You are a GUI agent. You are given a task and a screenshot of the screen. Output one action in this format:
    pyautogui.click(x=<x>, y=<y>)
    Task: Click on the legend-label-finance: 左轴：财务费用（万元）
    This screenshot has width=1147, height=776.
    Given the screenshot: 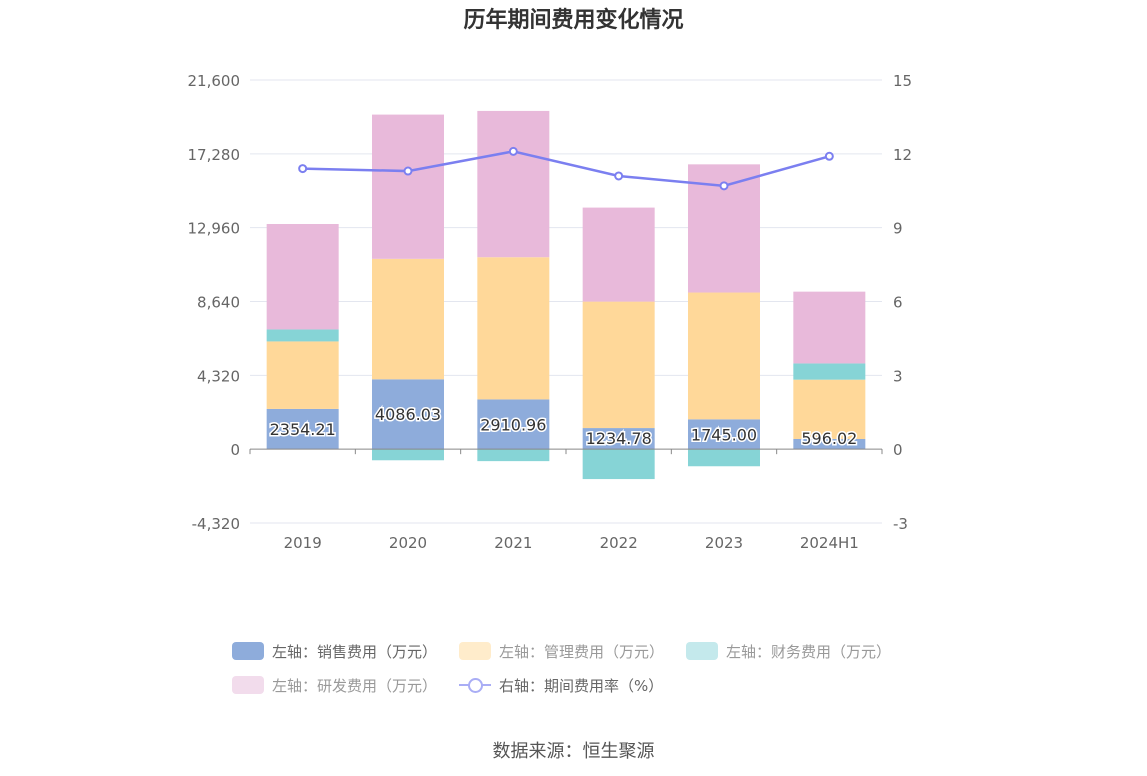 What is the action you would take?
    pyautogui.click(x=809, y=651)
    